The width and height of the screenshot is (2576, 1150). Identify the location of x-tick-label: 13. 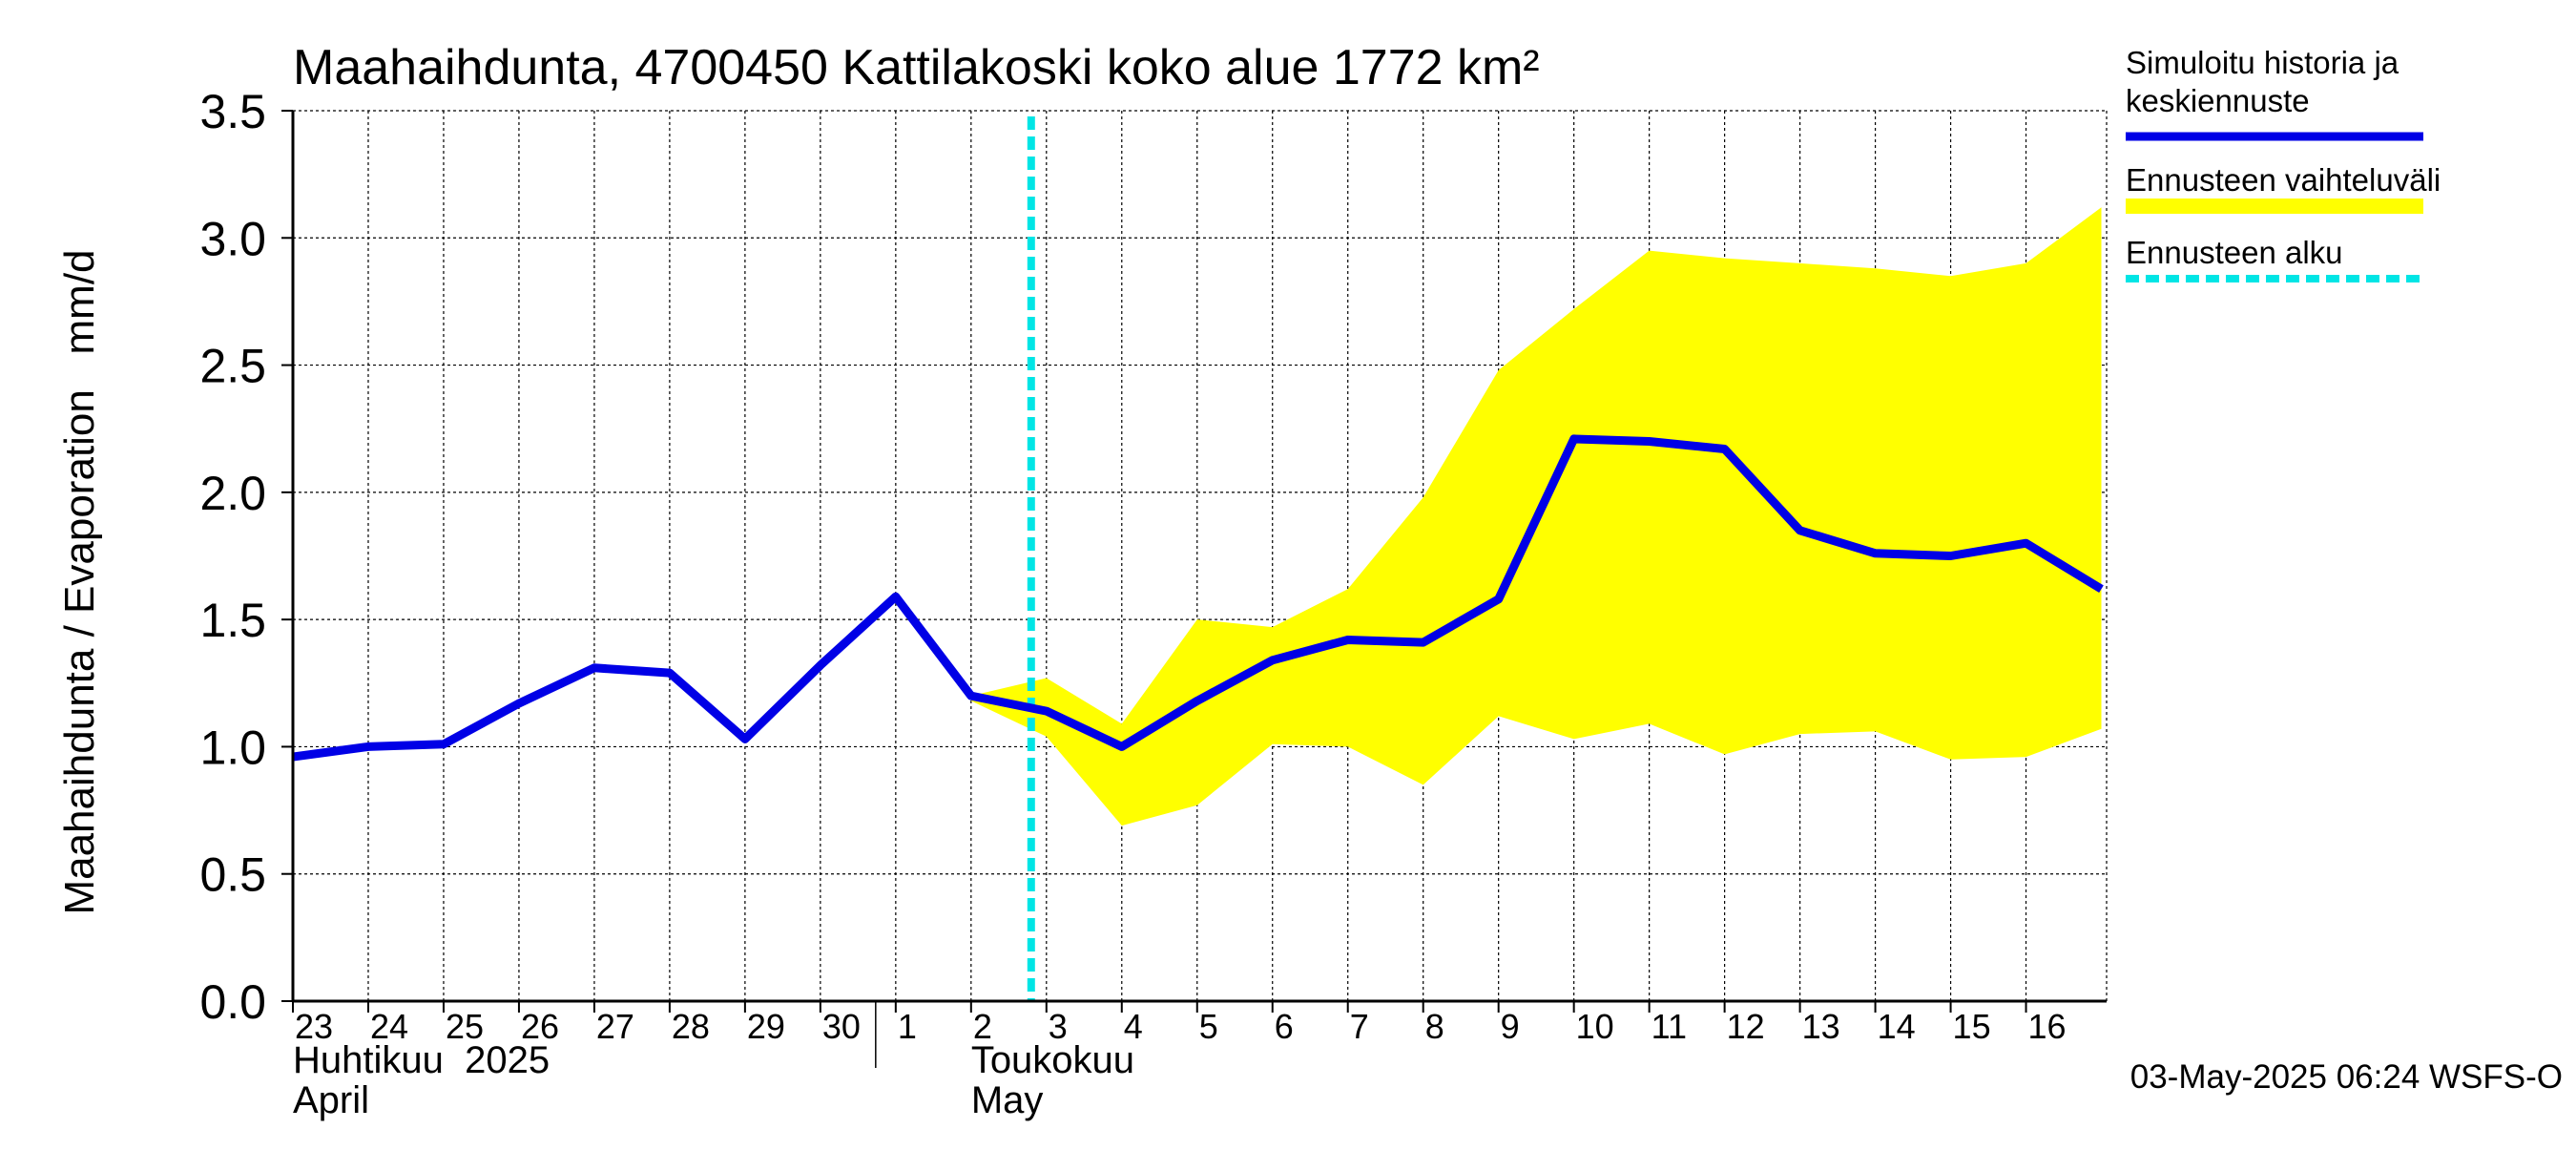
(1821, 1026).